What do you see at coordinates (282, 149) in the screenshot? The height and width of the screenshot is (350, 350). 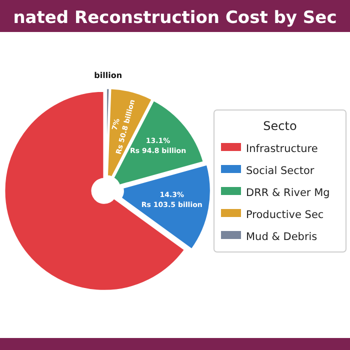 I see `legend-label: Infrastructure` at bounding box center [282, 149].